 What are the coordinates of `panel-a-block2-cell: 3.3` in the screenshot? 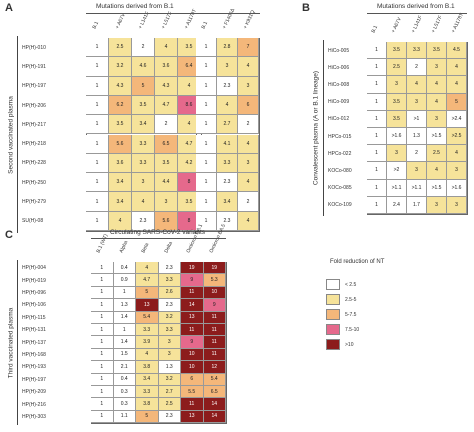 It's located at (227, 163).